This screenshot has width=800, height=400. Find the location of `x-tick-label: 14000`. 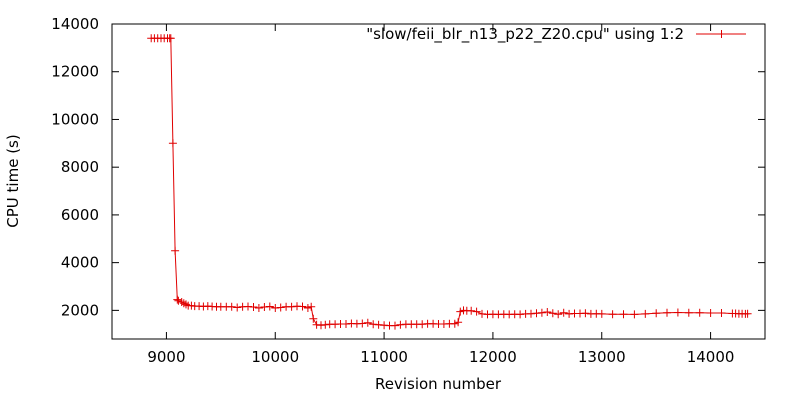

x-tick-label: 14000 is located at coordinates (711, 357).